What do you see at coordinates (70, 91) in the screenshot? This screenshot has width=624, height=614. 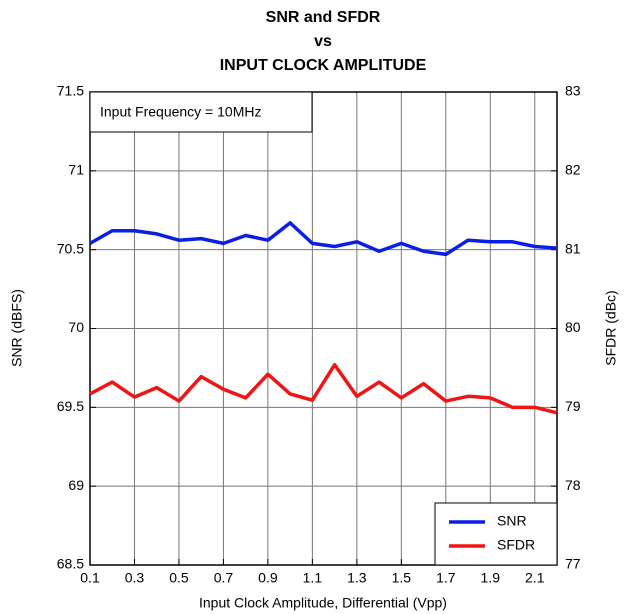 I see `y-tick-label: 71.5` at bounding box center [70, 91].